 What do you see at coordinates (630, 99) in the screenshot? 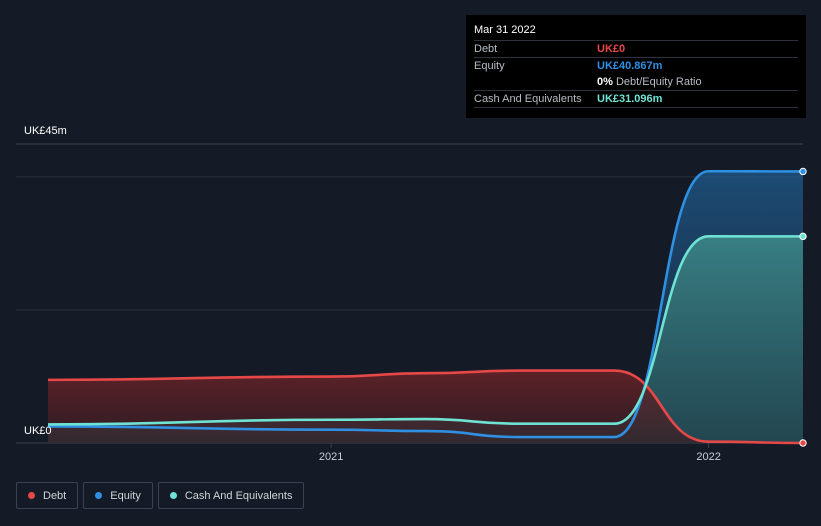
I see `tooltip-cash-value: UK£31.096m` at bounding box center [630, 99].